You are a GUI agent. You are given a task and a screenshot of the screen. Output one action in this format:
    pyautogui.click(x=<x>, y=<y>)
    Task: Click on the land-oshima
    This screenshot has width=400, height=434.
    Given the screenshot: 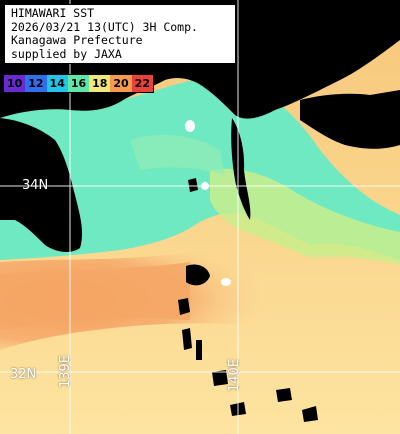 What is the action you would take?
    pyautogui.click(x=198, y=275)
    